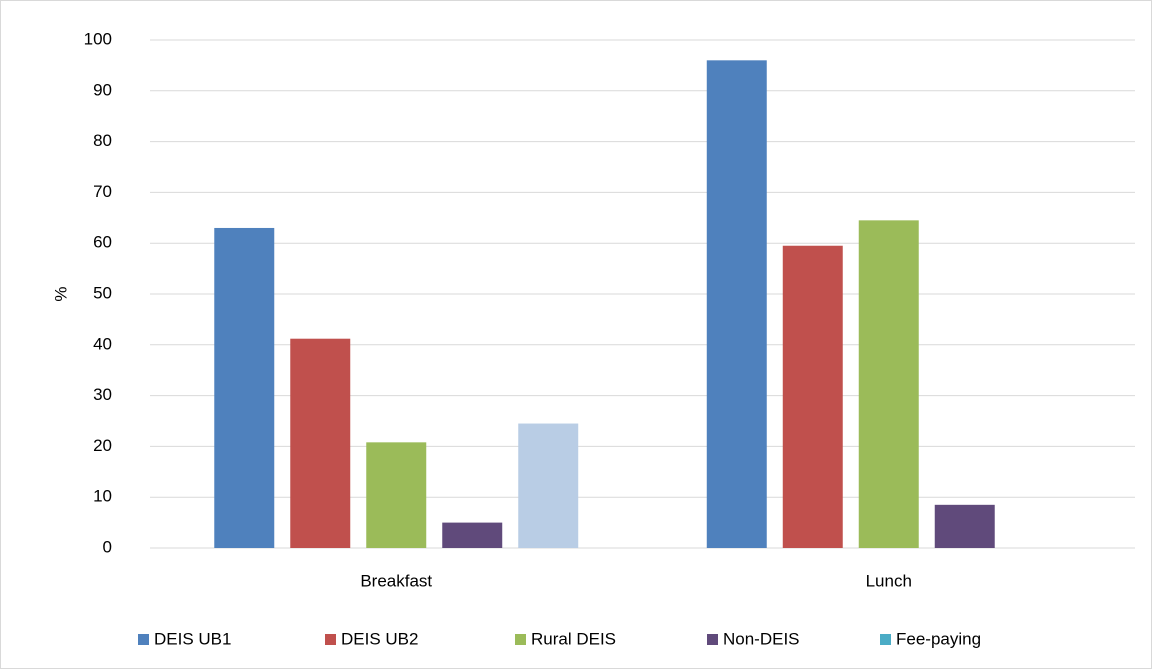  What do you see at coordinates (107, 546) in the screenshot?
I see `y-tick-label: 0` at bounding box center [107, 546].